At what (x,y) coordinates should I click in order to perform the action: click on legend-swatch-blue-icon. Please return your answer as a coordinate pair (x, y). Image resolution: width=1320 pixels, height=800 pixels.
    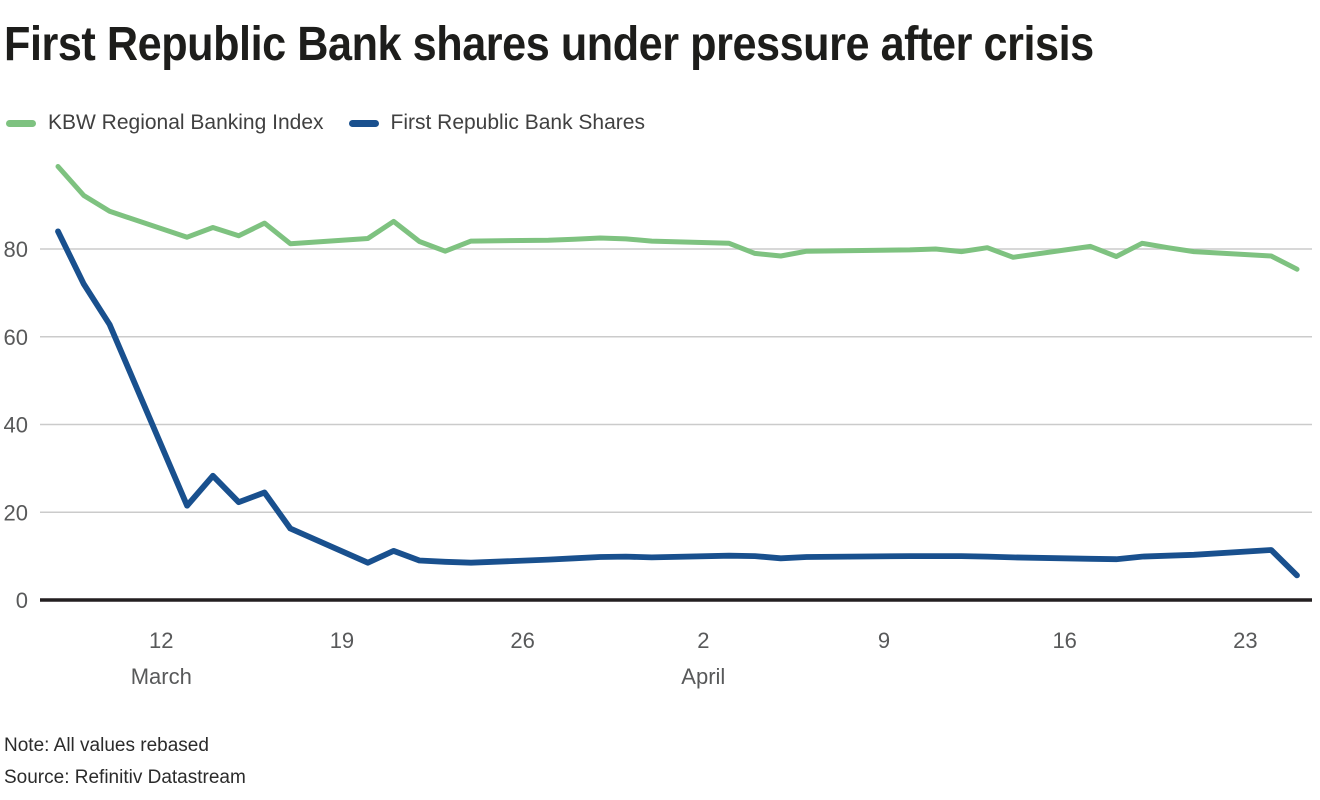
    Looking at the image, I should click on (363, 123).